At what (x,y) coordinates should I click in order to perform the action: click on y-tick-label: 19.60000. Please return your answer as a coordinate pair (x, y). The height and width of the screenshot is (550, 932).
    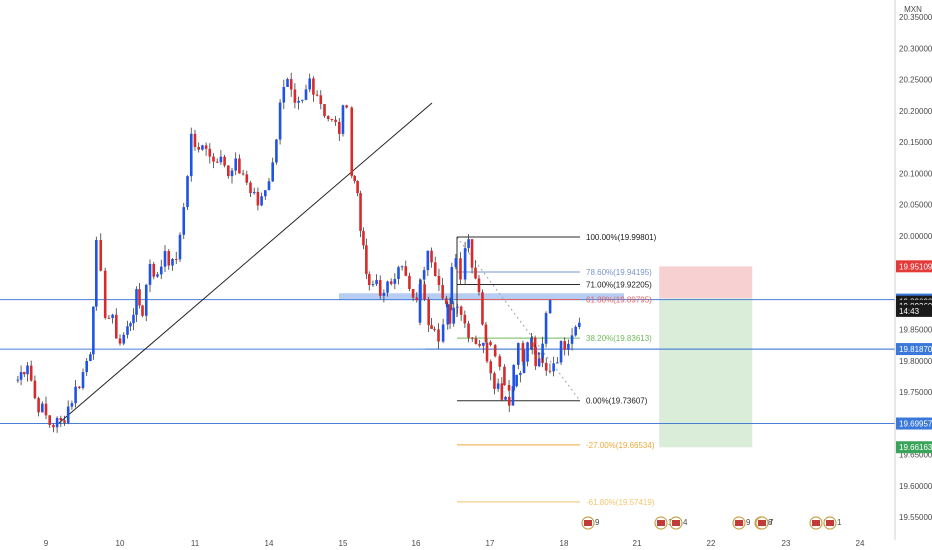
    Looking at the image, I should click on (915, 486).